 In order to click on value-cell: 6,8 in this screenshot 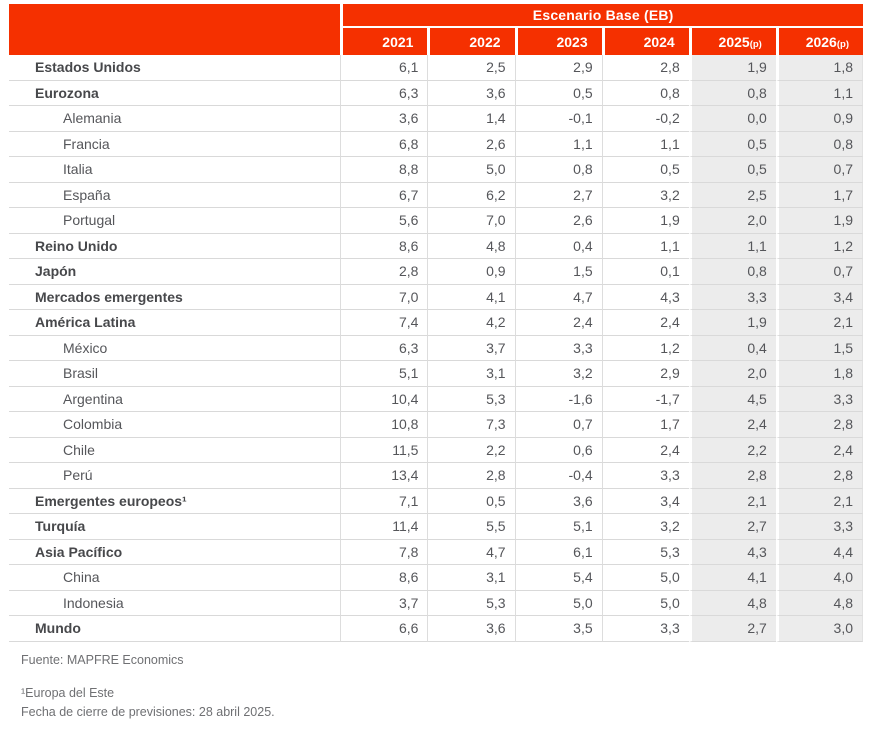, I will do `click(384, 144)`.